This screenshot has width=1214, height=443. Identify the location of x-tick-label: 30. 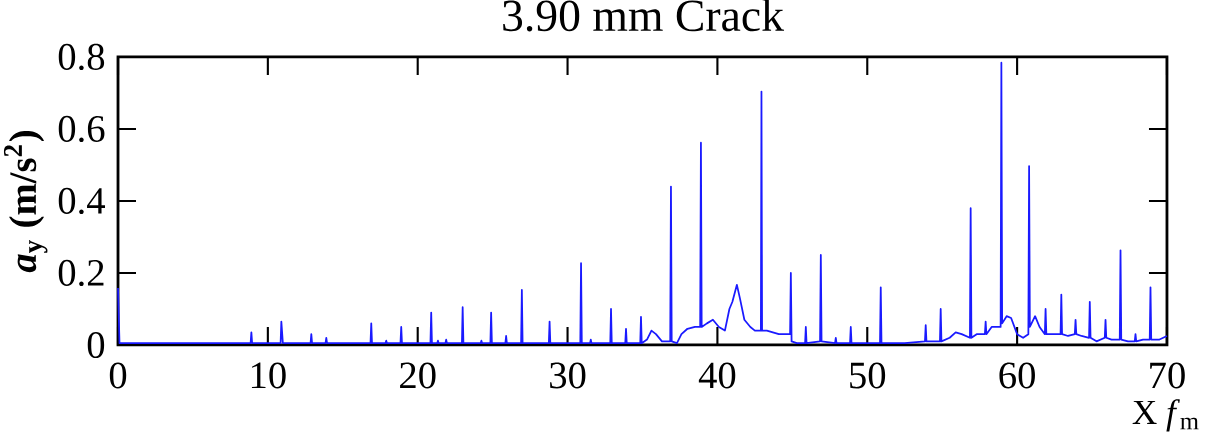
(568, 375).